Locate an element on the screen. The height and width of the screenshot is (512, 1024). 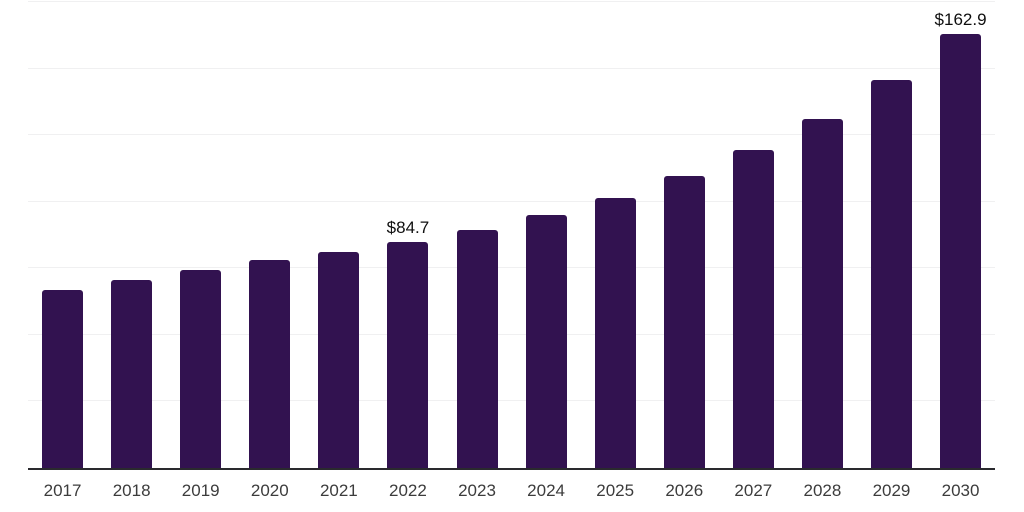
bar-slot-2017 is located at coordinates (62, 235).